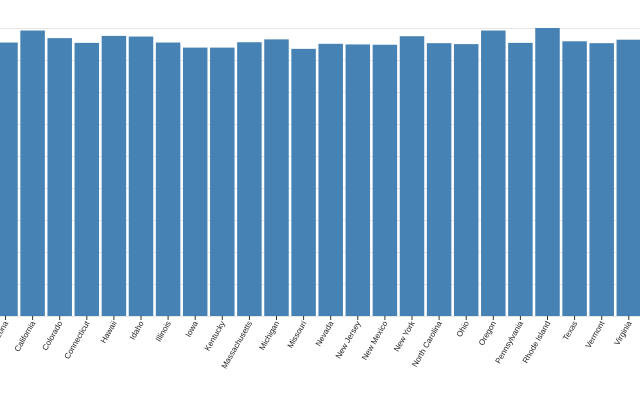 This screenshot has width=640, height=400. I want to click on x-tick-label: Arizona, so click(5, 333).